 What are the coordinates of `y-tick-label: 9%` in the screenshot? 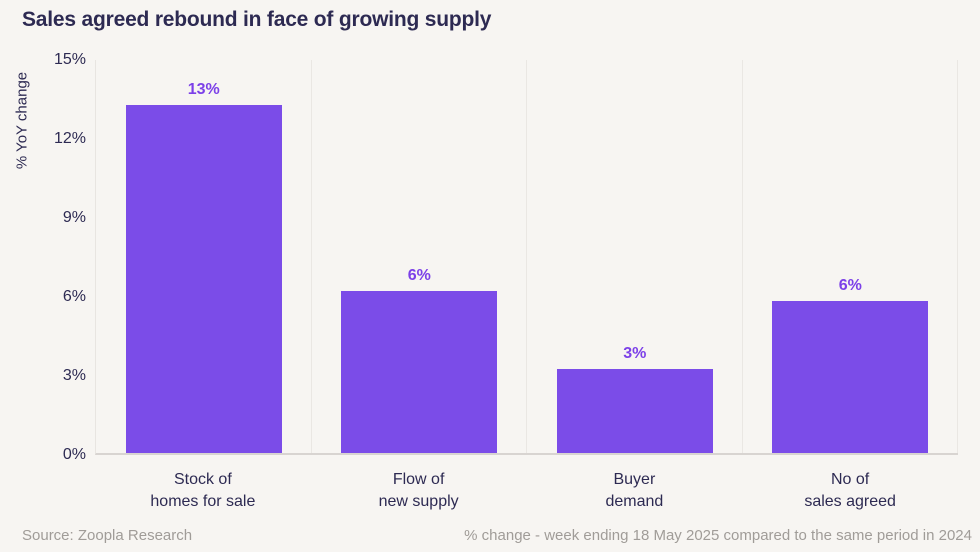 It's located at (74, 217).